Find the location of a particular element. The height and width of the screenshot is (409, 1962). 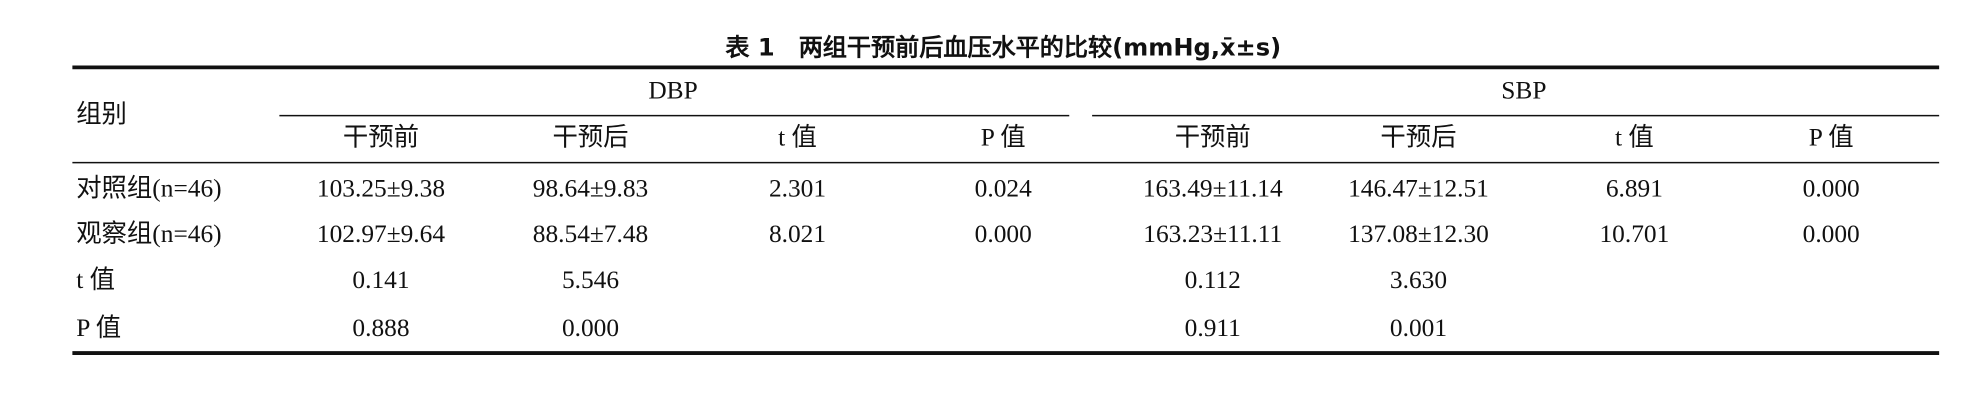

cell: 102.97±9.64 is located at coordinates (381, 234).